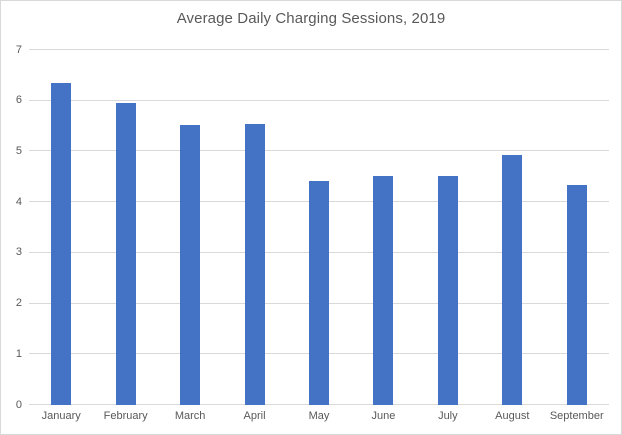 The height and width of the screenshot is (435, 622). Describe the element at coordinates (383, 290) in the screenshot. I see `bar-june` at that location.